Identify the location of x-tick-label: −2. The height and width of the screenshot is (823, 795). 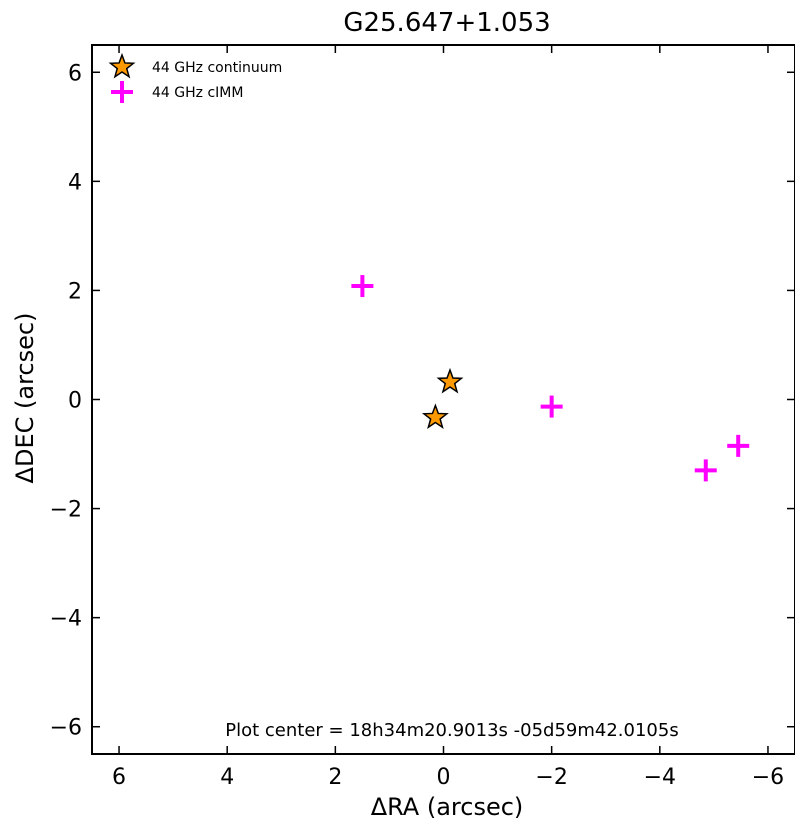
(551, 777).